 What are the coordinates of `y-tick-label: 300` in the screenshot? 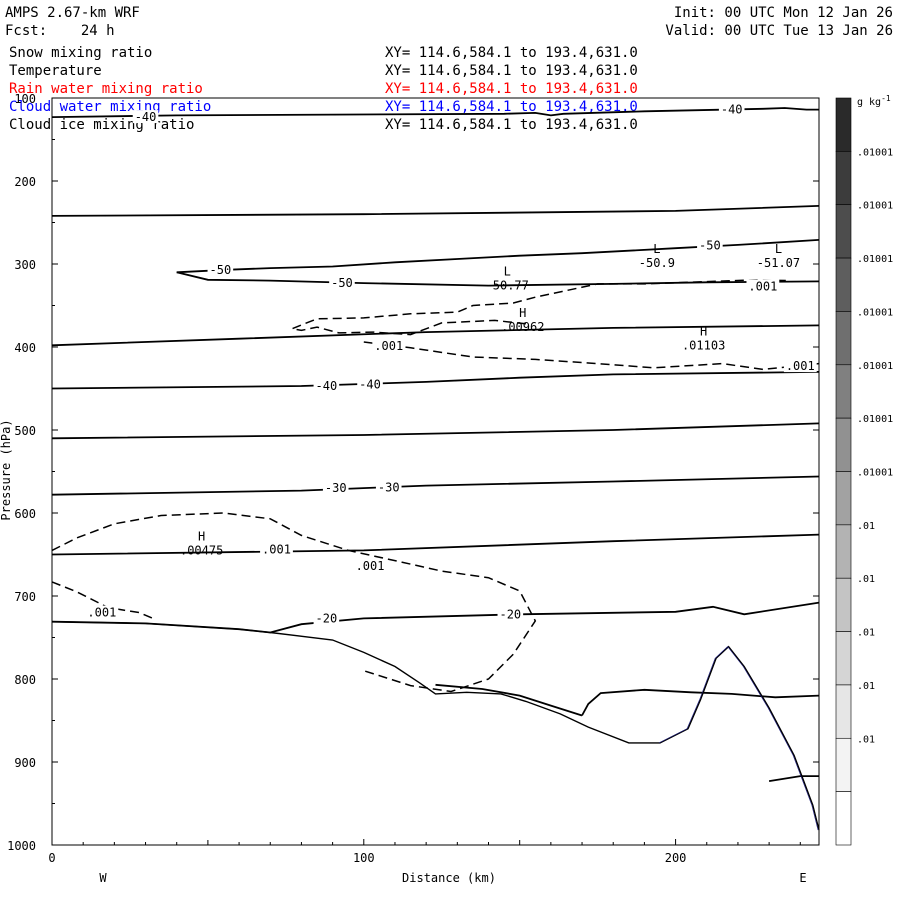 It's located at (25, 265).